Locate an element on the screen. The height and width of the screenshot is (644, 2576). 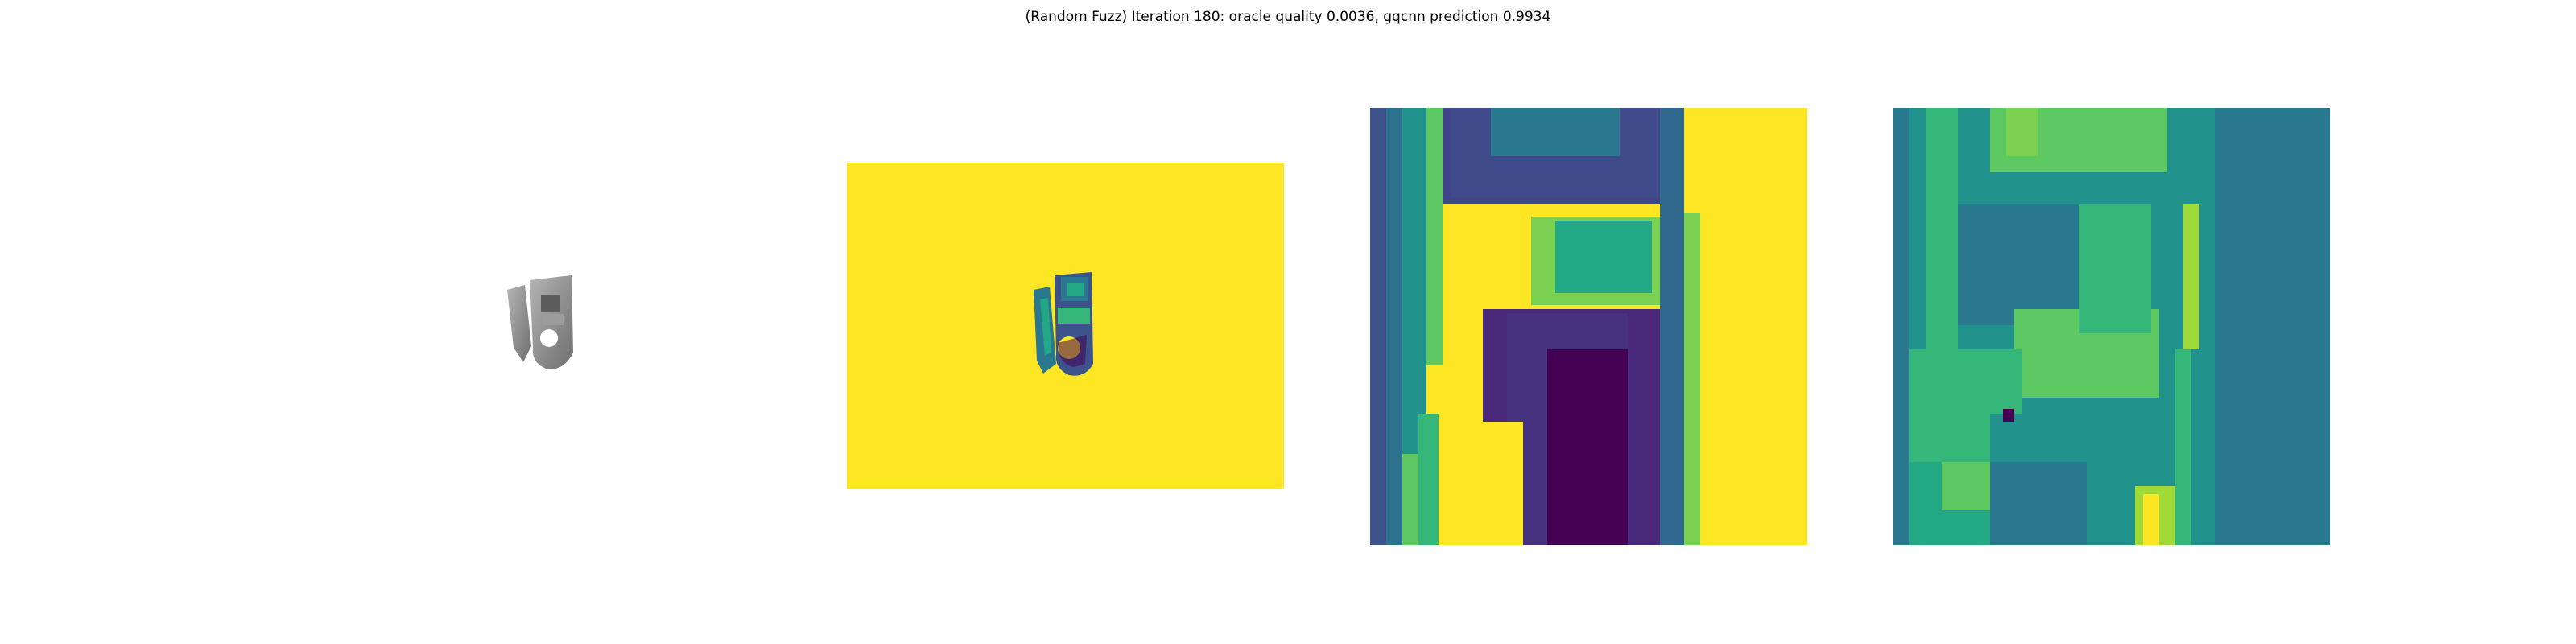
rendered-object-image is located at coordinates (540, 322).